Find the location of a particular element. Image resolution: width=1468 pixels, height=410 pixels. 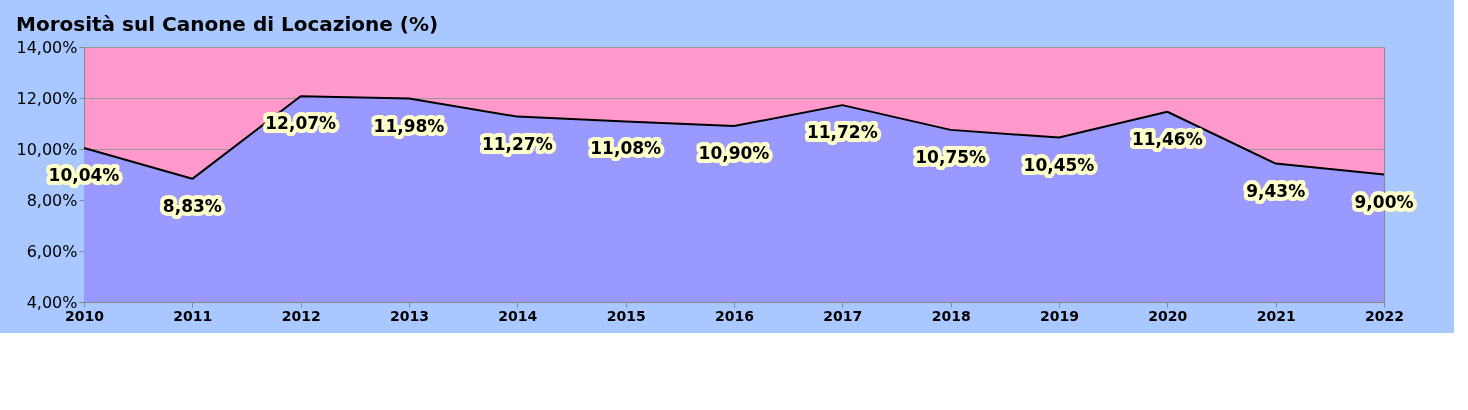

x-tick-label: 2016 is located at coordinates (734, 315).